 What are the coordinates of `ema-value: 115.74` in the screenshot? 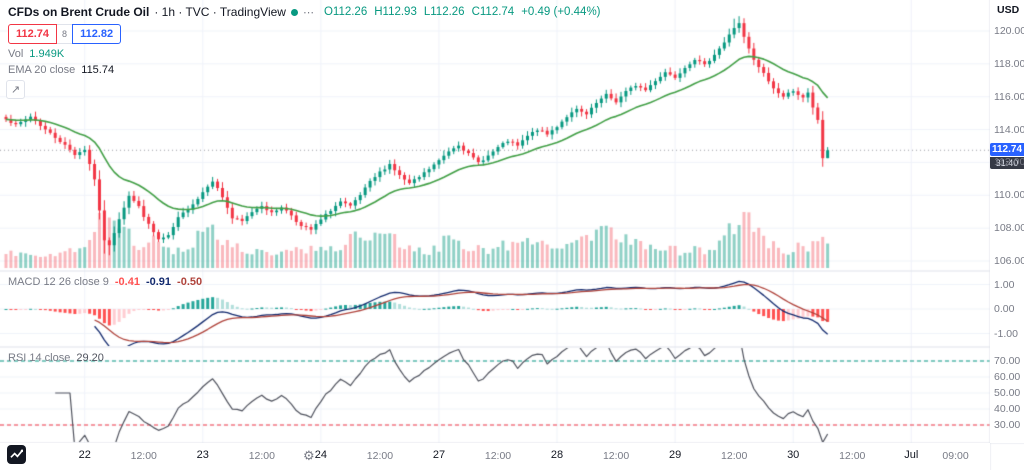 It's located at (98, 70).